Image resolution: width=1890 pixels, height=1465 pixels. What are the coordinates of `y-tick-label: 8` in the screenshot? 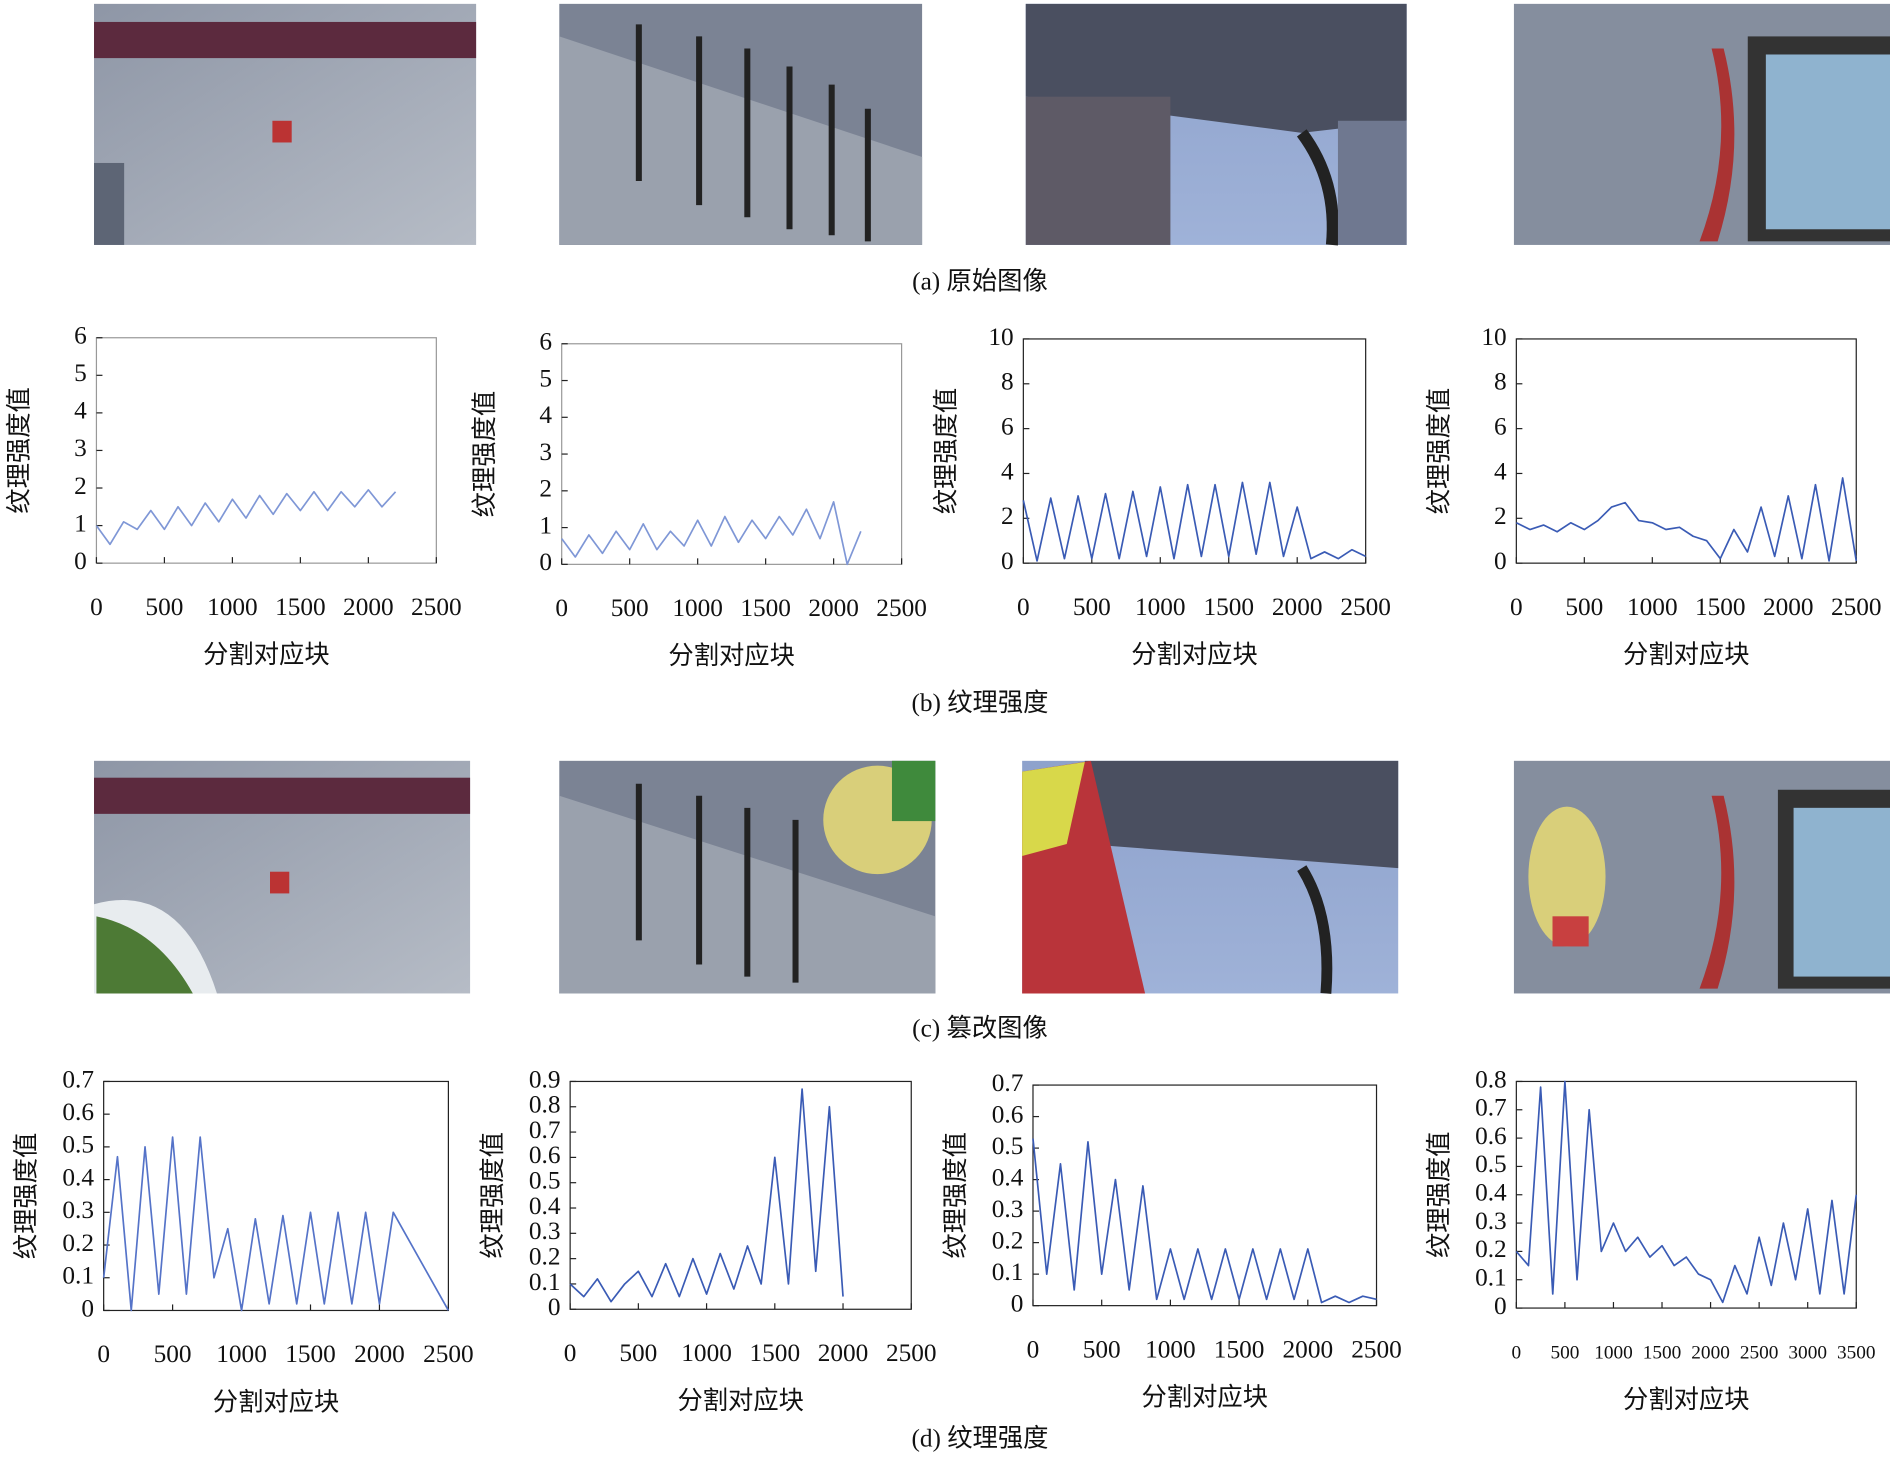 It's located at (1007, 382).